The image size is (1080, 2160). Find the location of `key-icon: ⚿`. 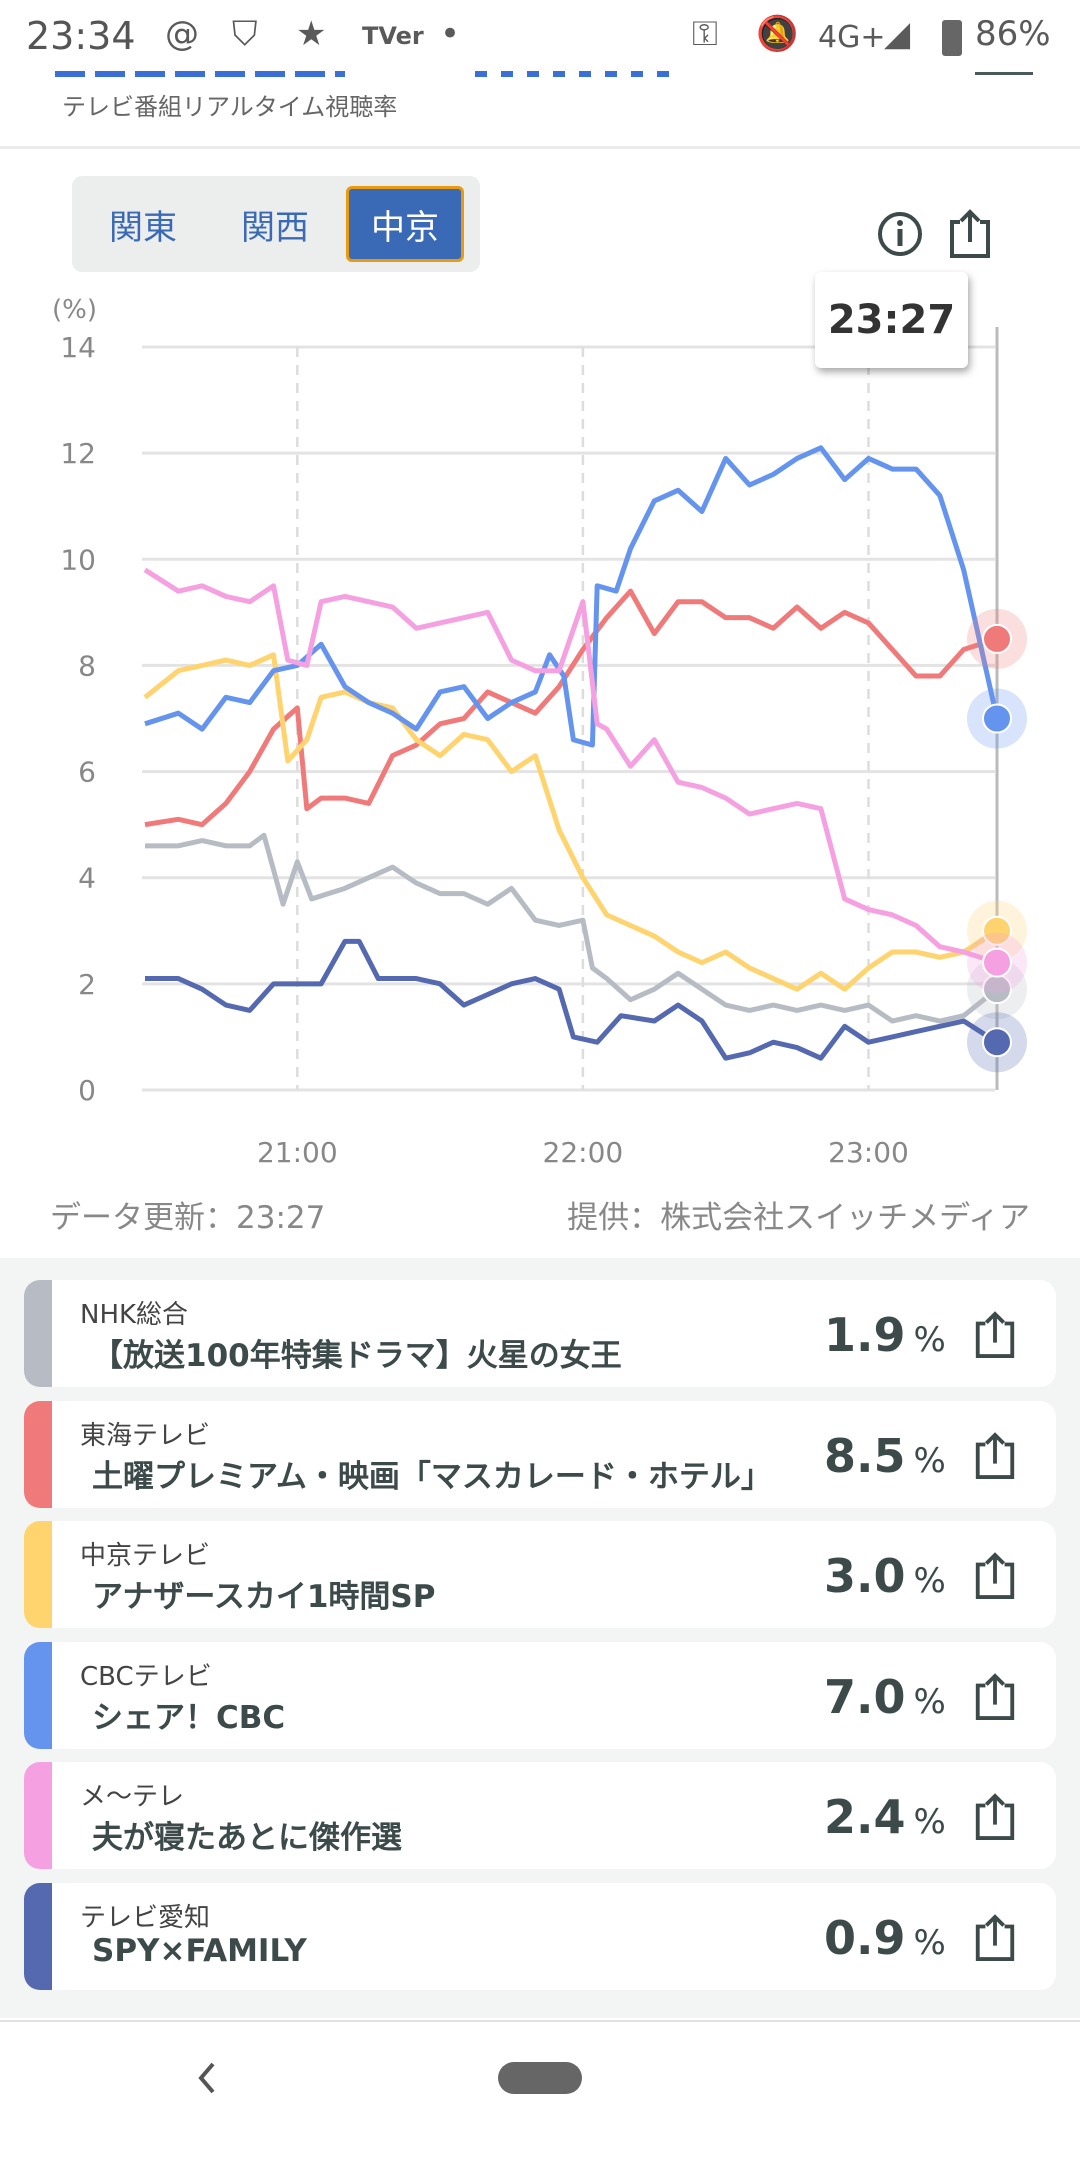

key-icon: ⚿ is located at coordinates (705, 34).